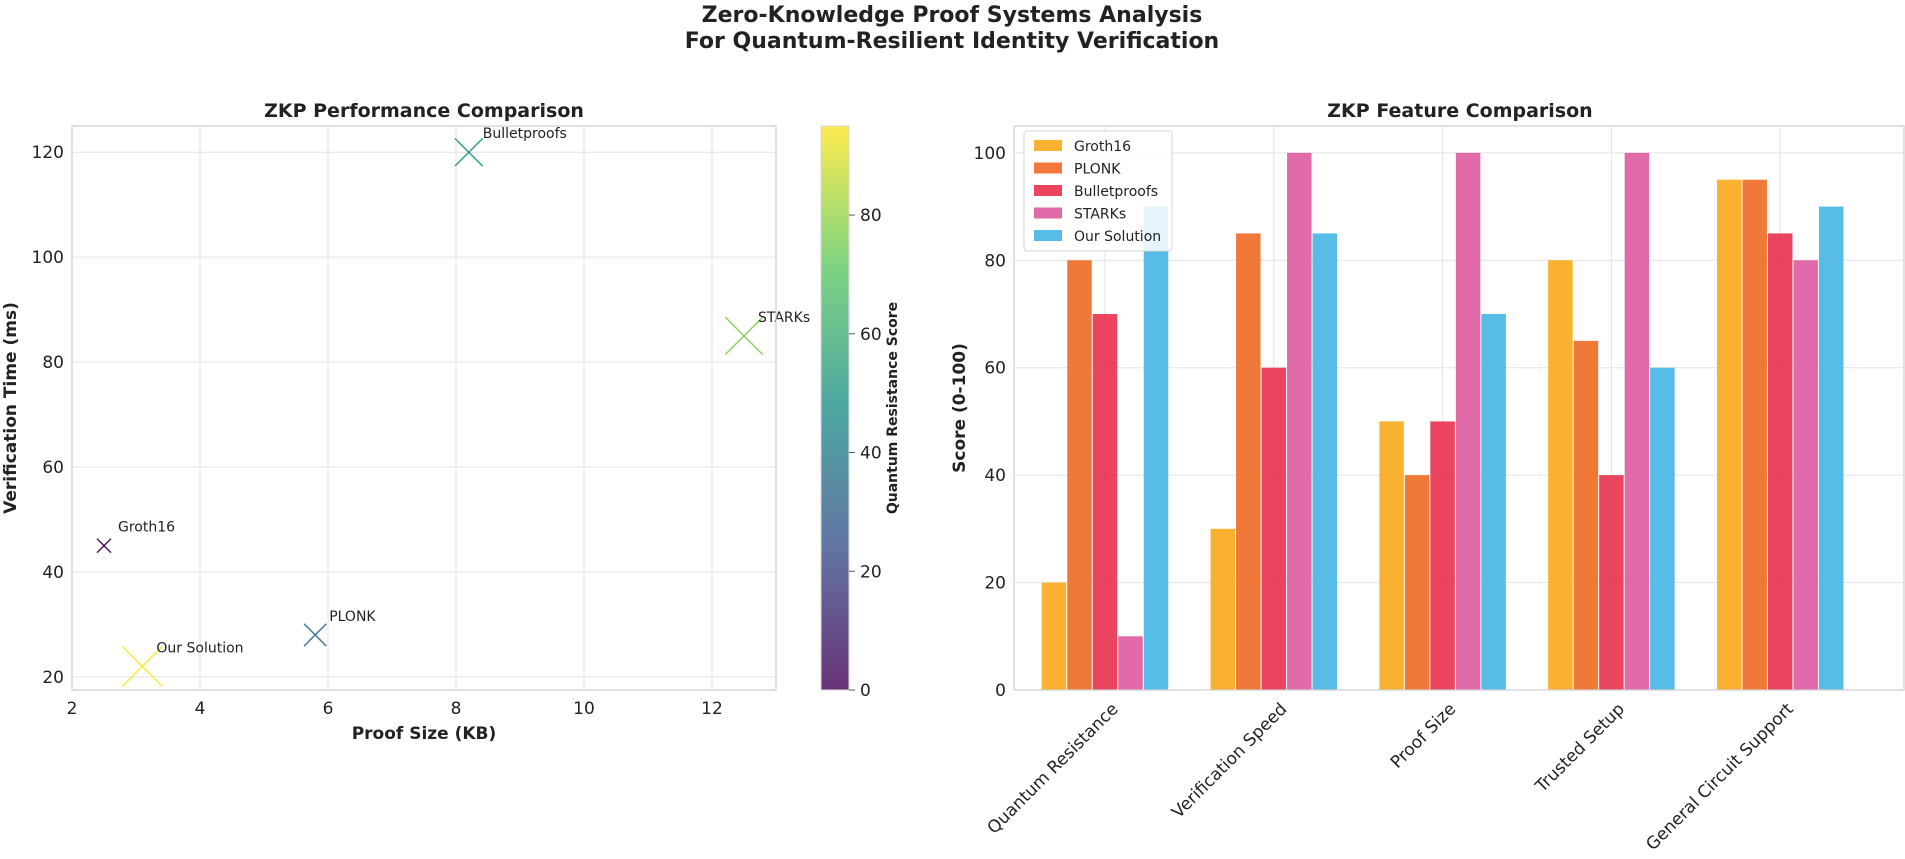  I want to click on legend-item: Bulletproofs, so click(1096, 192).